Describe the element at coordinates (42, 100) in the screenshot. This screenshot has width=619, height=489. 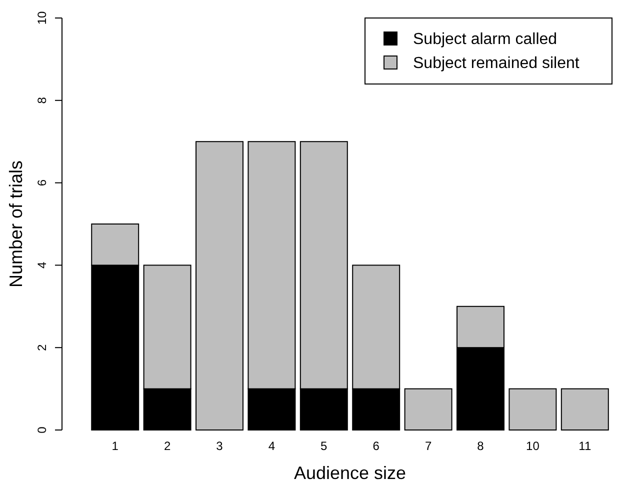
I see `y-tick-label: 8` at that location.